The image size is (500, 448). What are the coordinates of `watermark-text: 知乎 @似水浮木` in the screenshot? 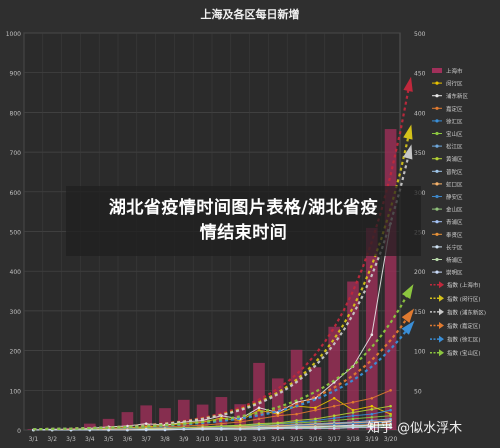 It's located at (415, 428).